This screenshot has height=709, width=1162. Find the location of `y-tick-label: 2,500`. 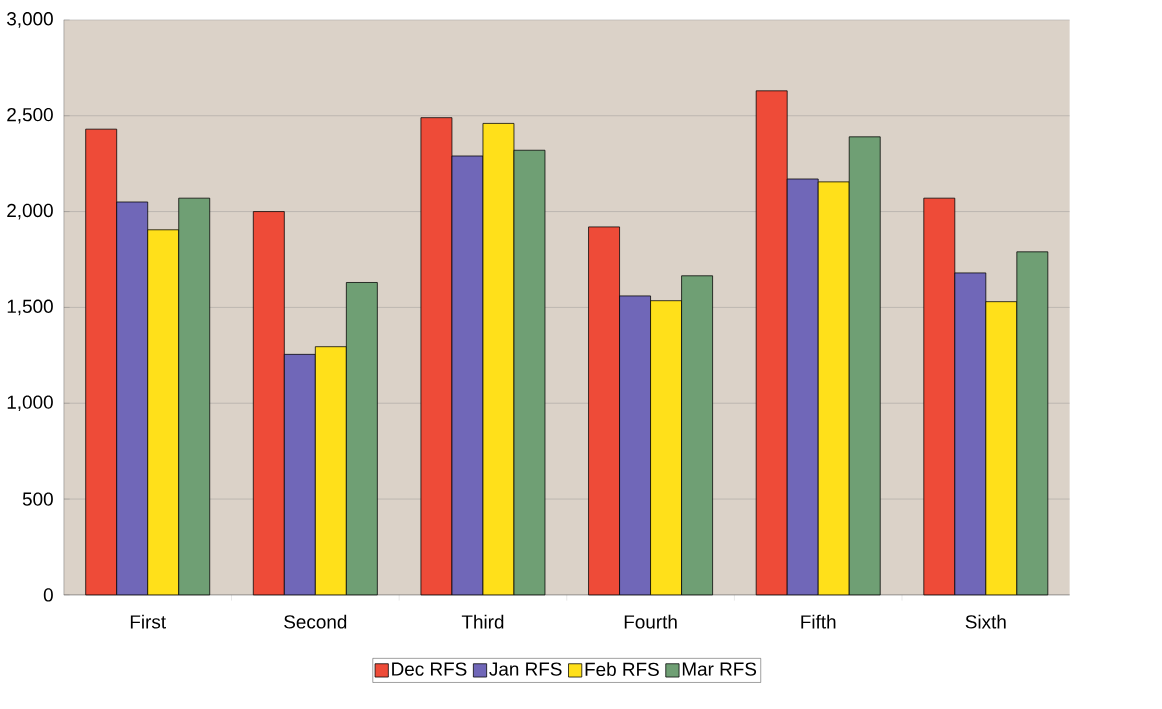

y-tick-label: 2,500 is located at coordinates (30, 116).